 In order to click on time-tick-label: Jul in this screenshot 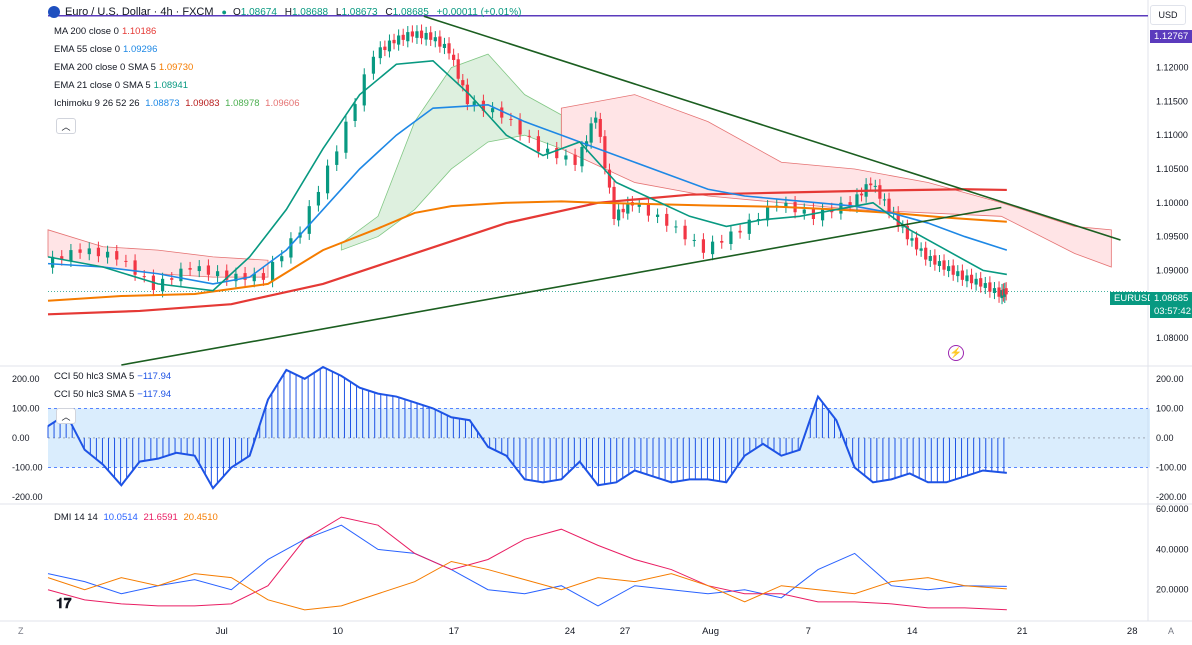, I will do `click(222, 631)`.